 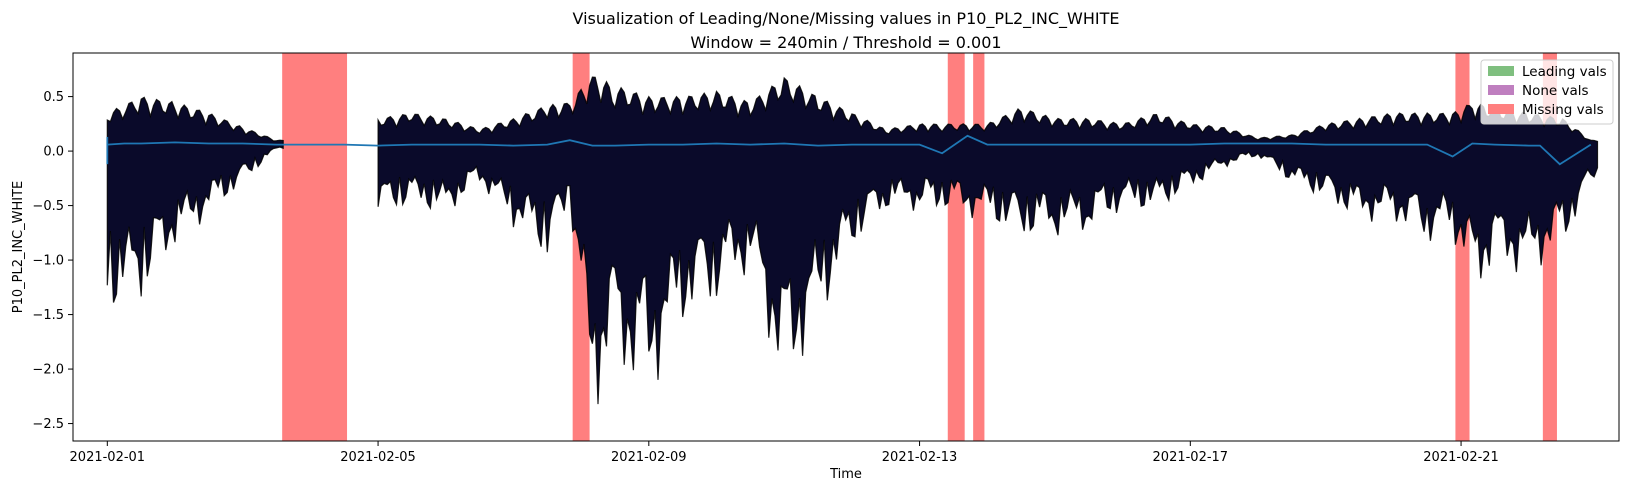 I want to click on x-tick-label-2: 2021-02-09, so click(x=649, y=457).